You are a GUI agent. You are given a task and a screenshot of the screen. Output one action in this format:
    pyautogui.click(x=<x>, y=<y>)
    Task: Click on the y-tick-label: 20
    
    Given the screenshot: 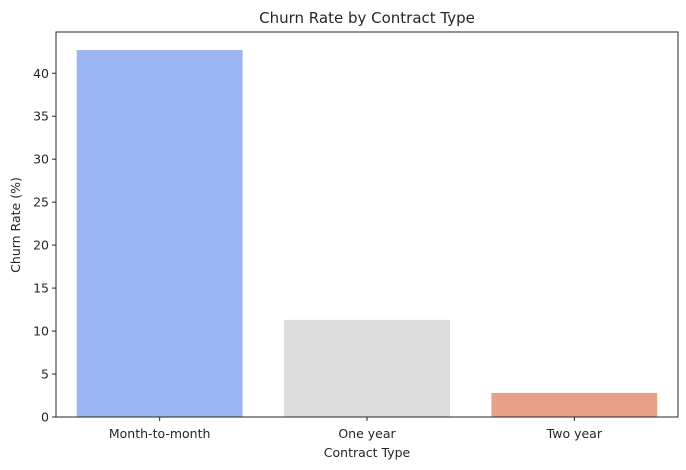 What is the action you would take?
    pyautogui.click(x=41, y=245)
    